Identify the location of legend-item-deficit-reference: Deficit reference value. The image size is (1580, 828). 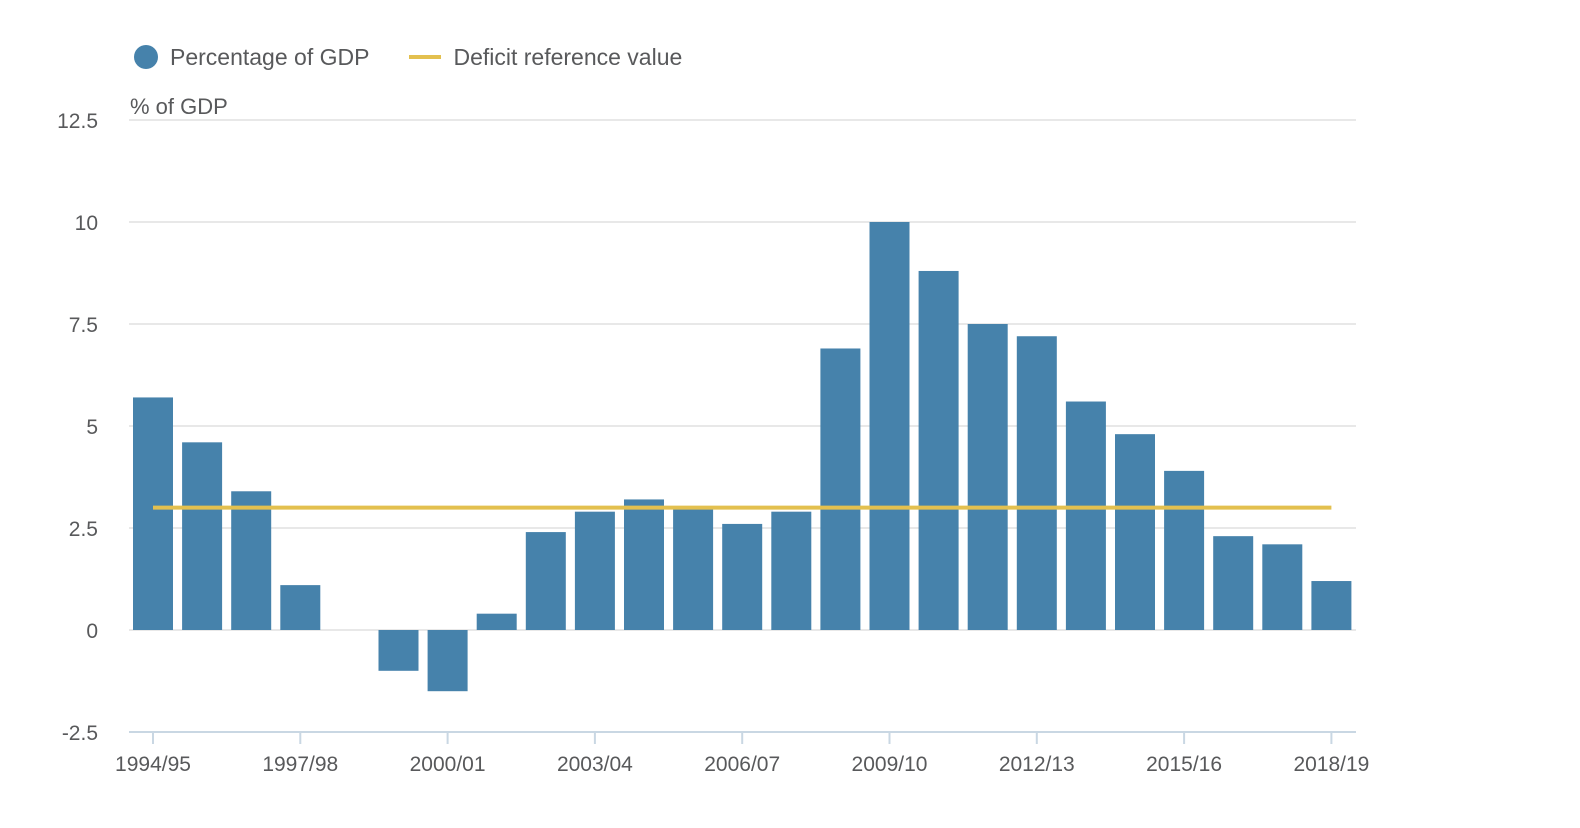
(545, 57).